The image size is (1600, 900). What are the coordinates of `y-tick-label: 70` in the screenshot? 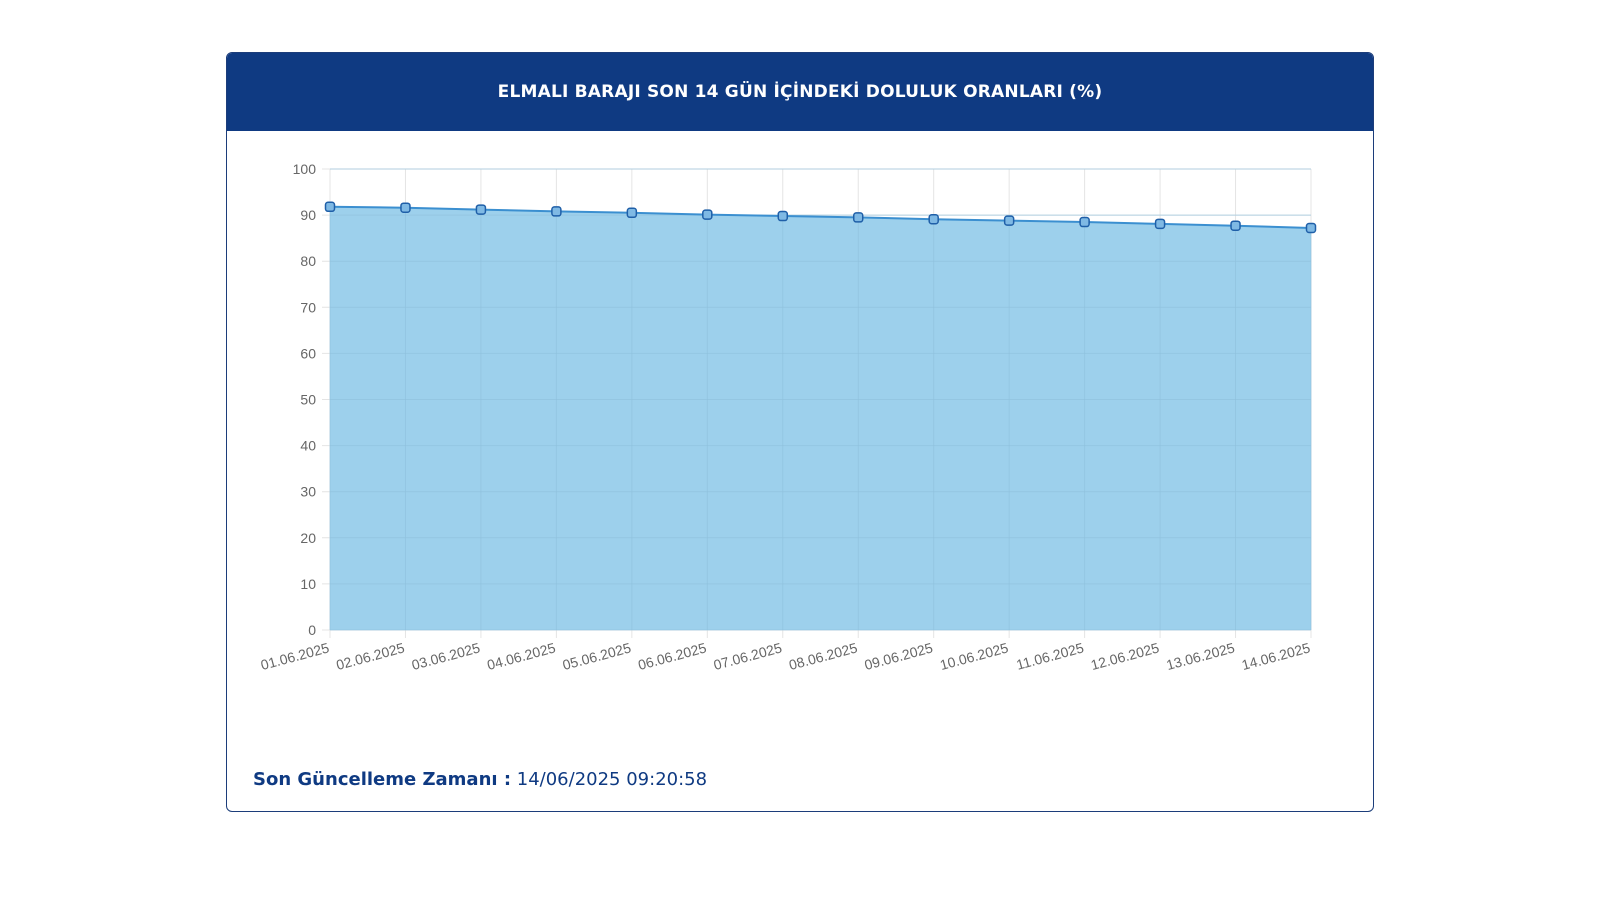 It's located at (308, 307).